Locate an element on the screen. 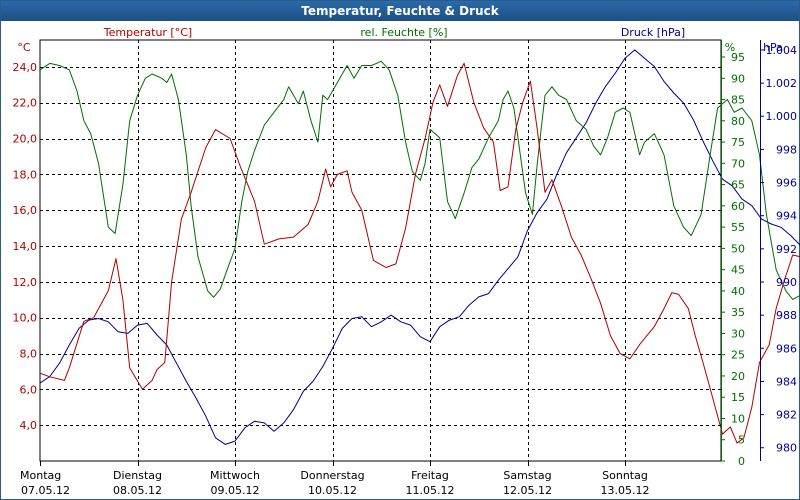  humidity-tick-label: 30 is located at coordinates (738, 333).